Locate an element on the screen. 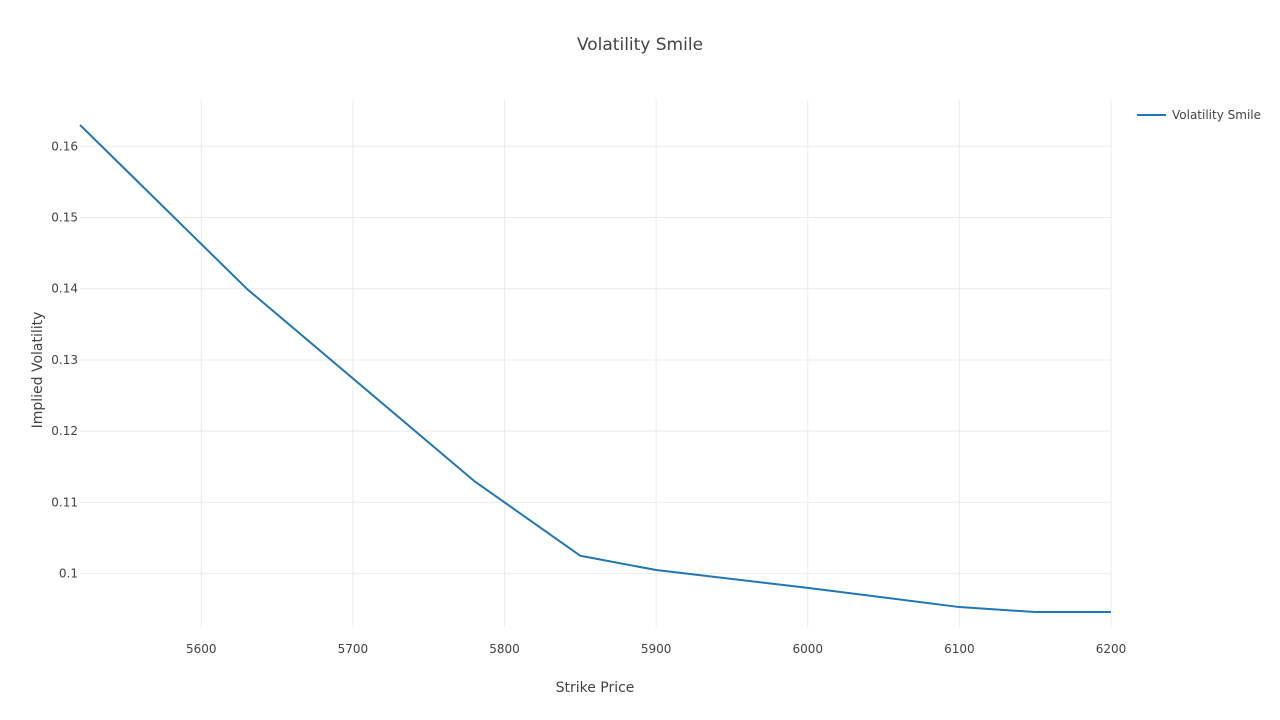 The width and height of the screenshot is (1280, 720). y-tick-label: 0.13 is located at coordinates (64, 360).